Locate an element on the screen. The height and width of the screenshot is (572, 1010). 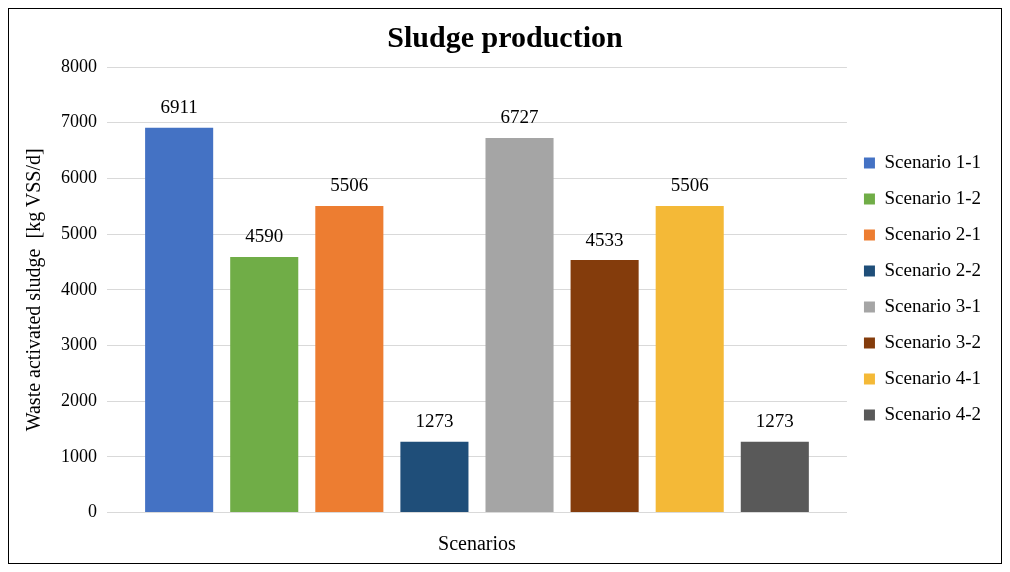
y-tick-label: 3000 is located at coordinates (79, 344).